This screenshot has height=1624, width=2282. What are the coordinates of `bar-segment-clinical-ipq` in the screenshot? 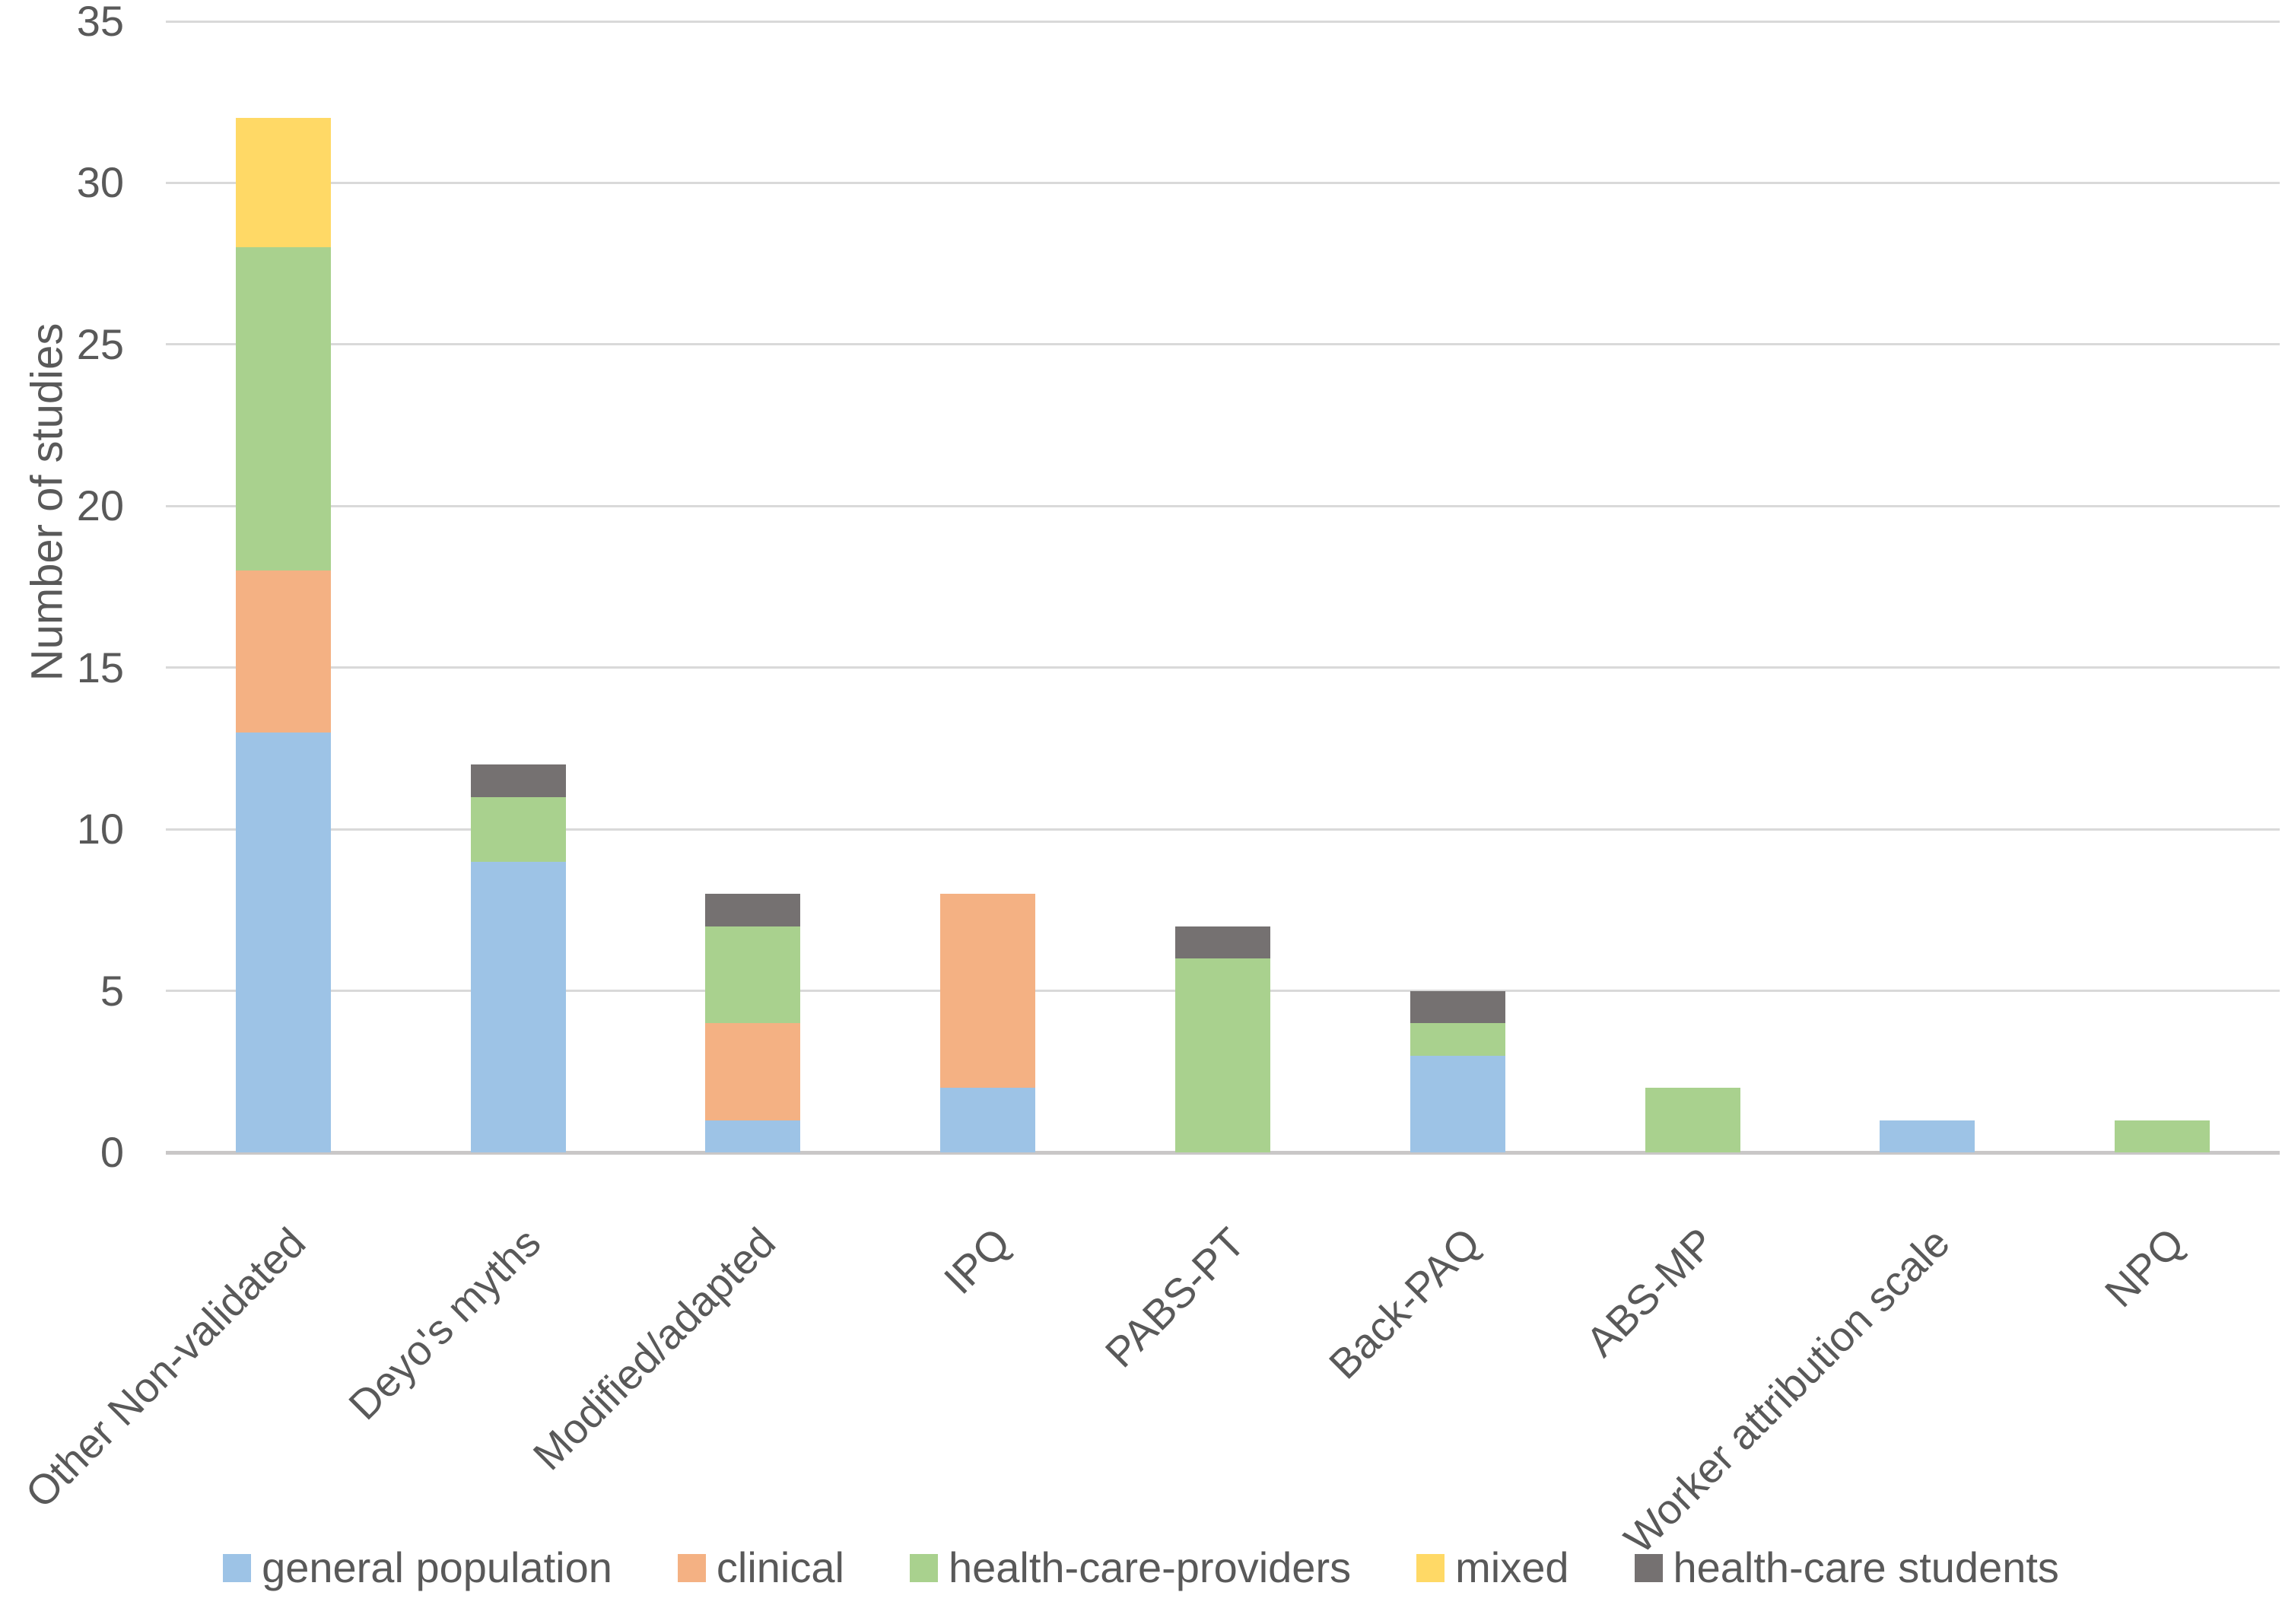 It's located at (988, 991).